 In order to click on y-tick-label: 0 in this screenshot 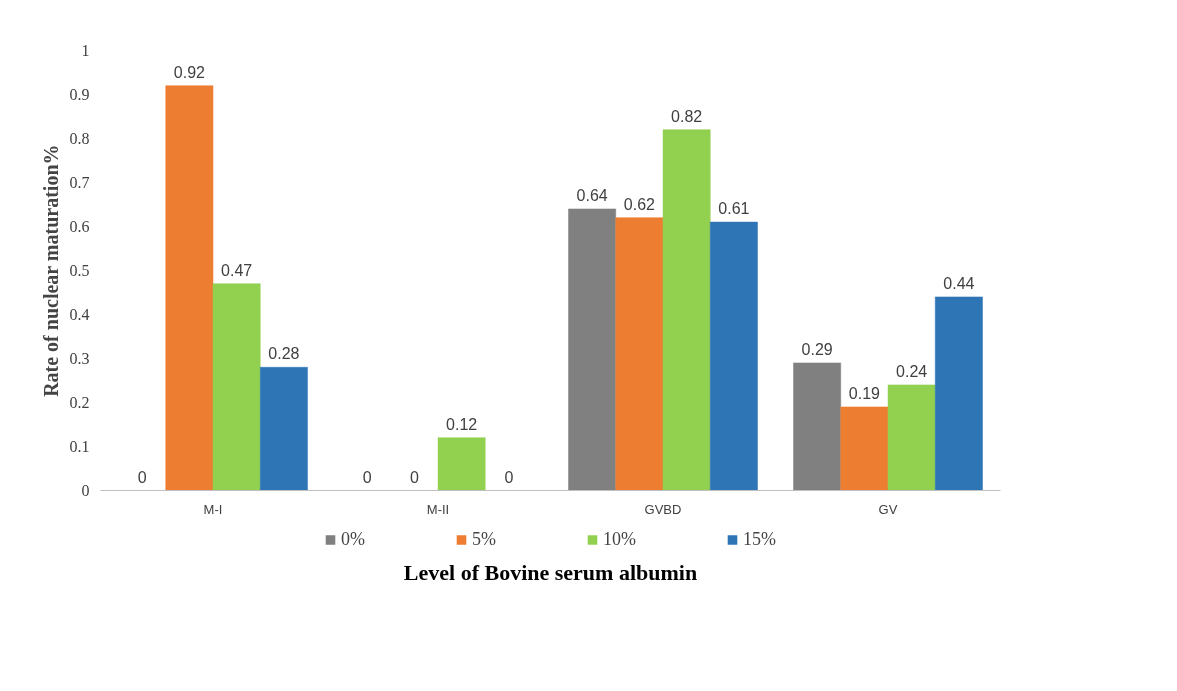, I will do `click(85, 490)`.